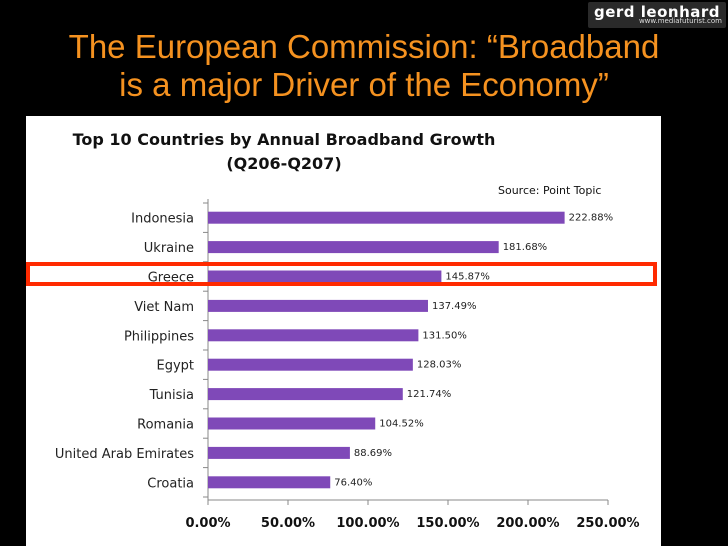 The width and height of the screenshot is (728, 546). What do you see at coordinates (175, 366) in the screenshot?
I see `category-label: Egypt` at bounding box center [175, 366].